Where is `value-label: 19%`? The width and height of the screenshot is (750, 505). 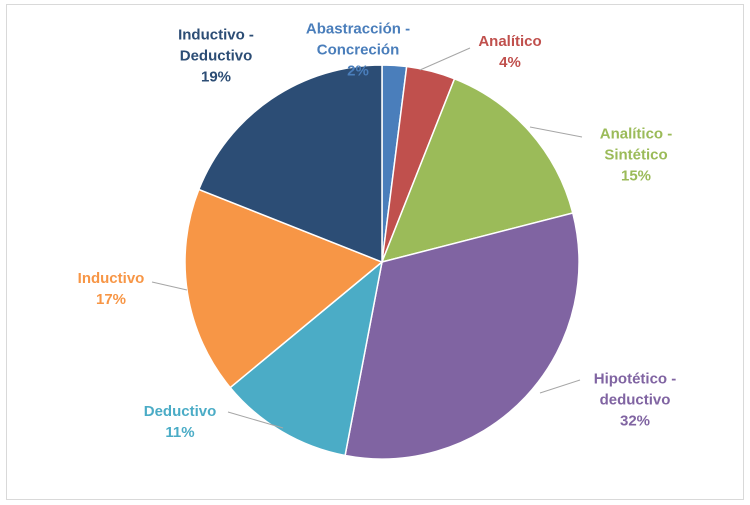
value-label: 19% is located at coordinates (216, 77).